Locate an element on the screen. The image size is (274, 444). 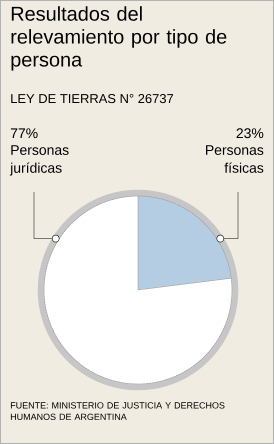
chart-title: Resultados del relevamiento por tipo de persona is located at coordinates (118, 38).